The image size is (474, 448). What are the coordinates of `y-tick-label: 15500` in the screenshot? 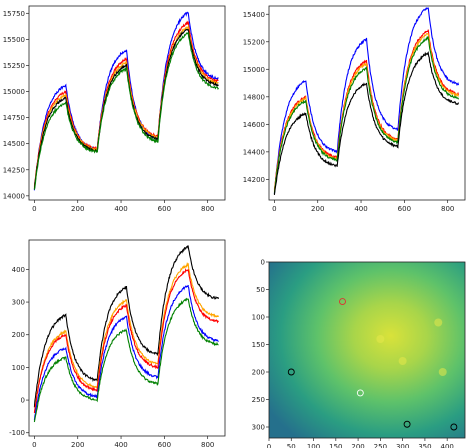 It's located at (14, 40).